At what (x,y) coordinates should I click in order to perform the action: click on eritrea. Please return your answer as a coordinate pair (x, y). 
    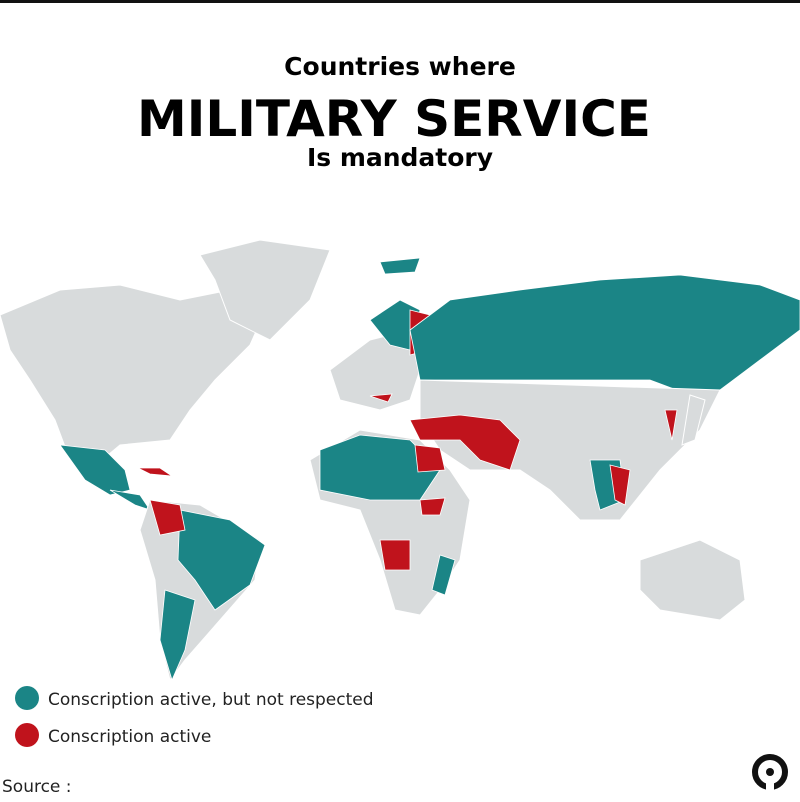
    Looking at the image, I should click on (432, 506).